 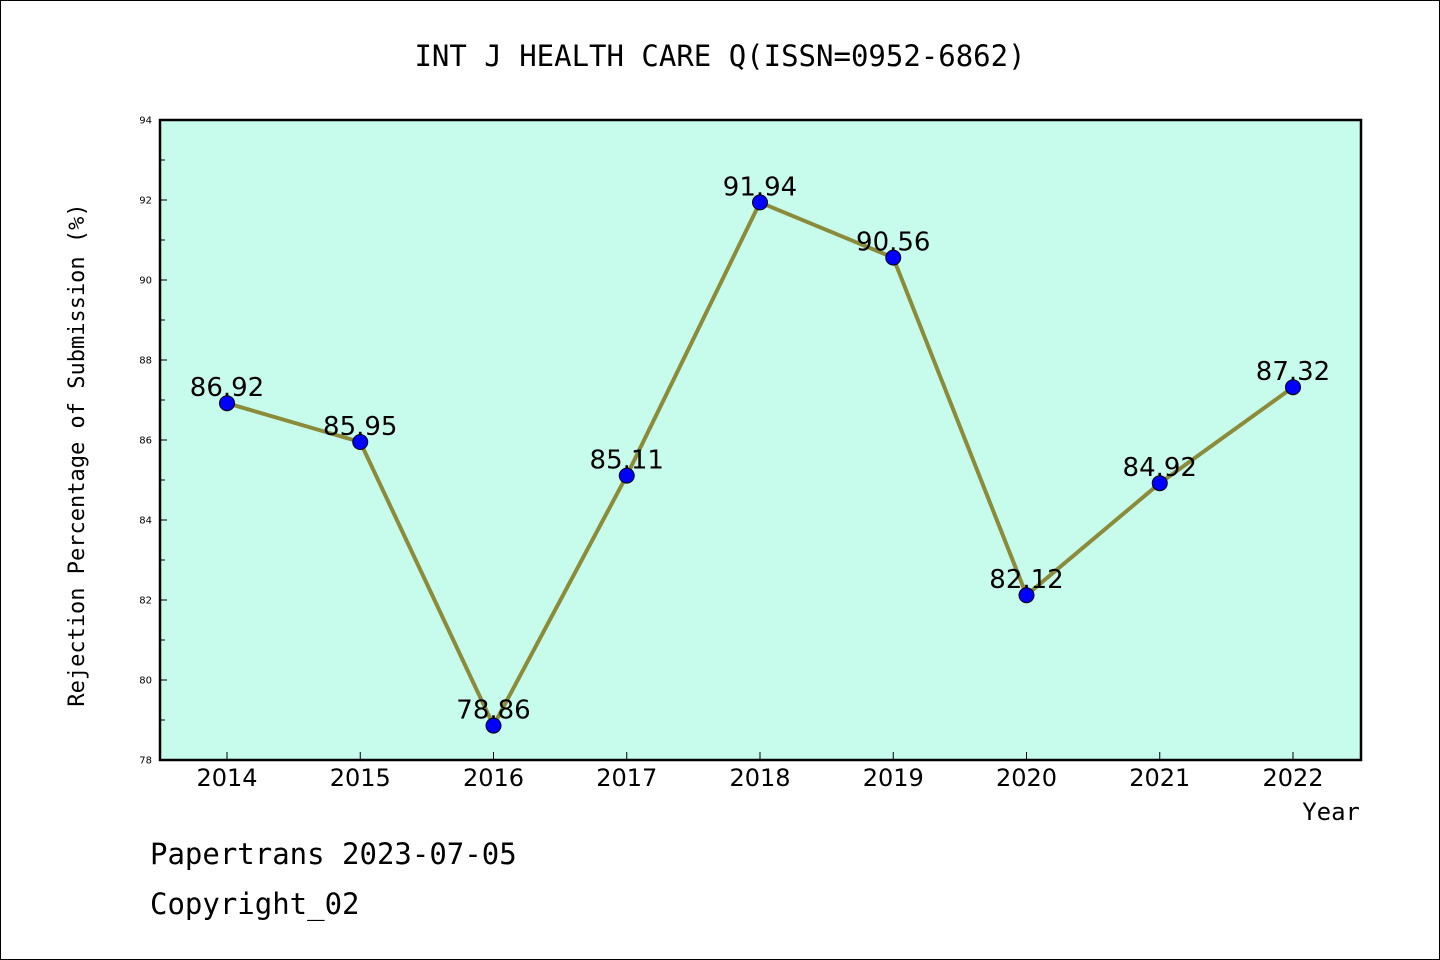 I want to click on x-tick-label: 2022, so click(x=1292, y=778).